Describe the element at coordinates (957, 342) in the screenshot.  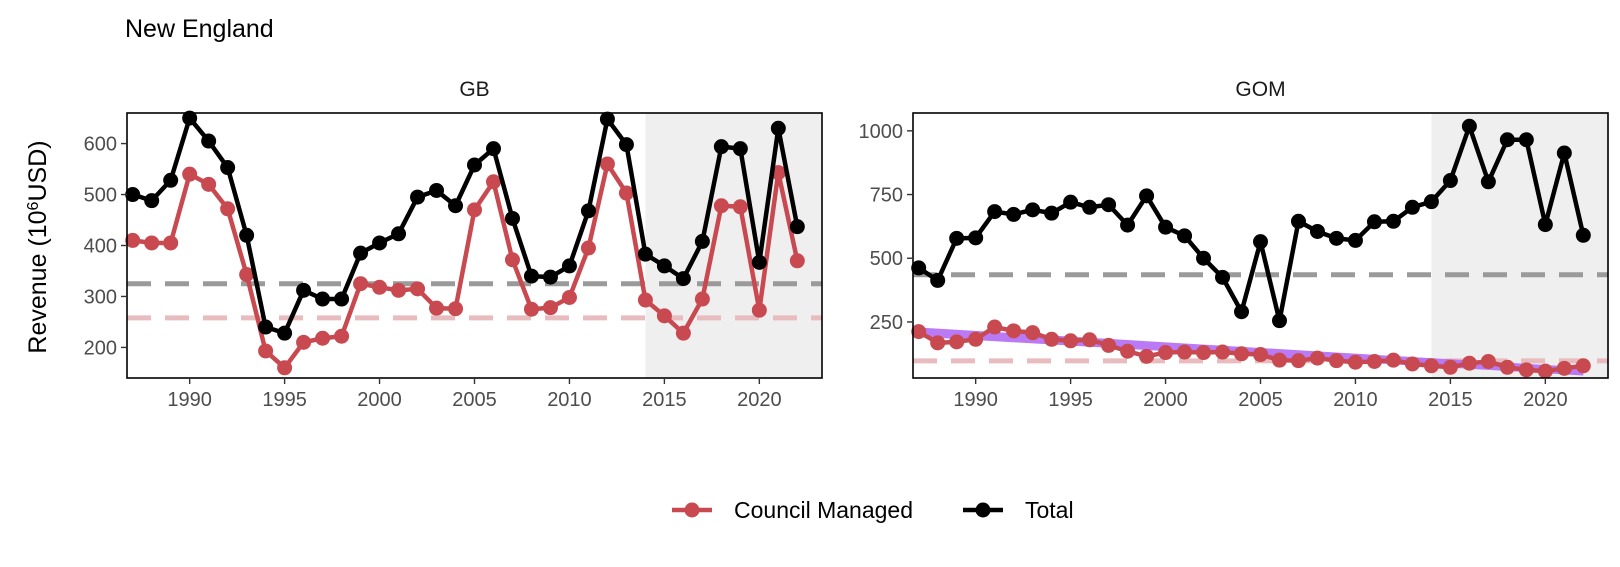
I see `point-council-managed-gom-1989` at that location.